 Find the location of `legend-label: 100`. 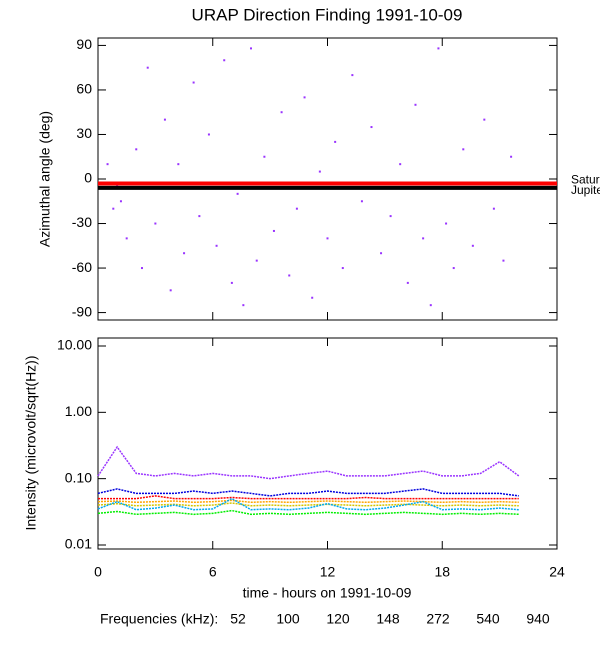

legend-label: 100 is located at coordinates (288, 619).